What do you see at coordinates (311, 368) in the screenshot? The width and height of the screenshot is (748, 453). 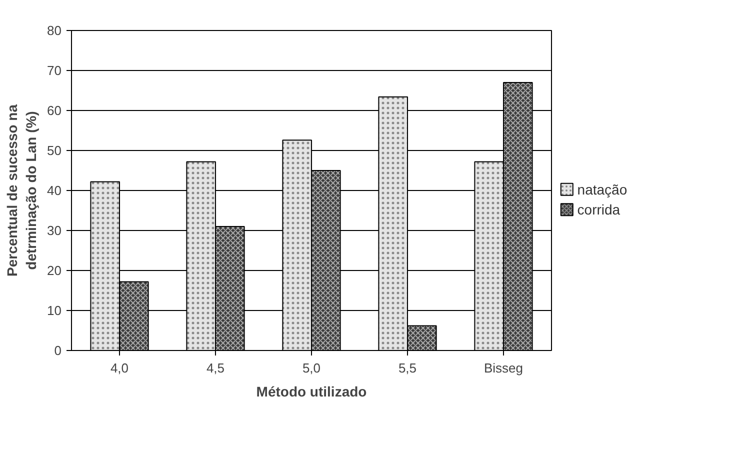 I see `x-tick-label: 5,0` at bounding box center [311, 368].